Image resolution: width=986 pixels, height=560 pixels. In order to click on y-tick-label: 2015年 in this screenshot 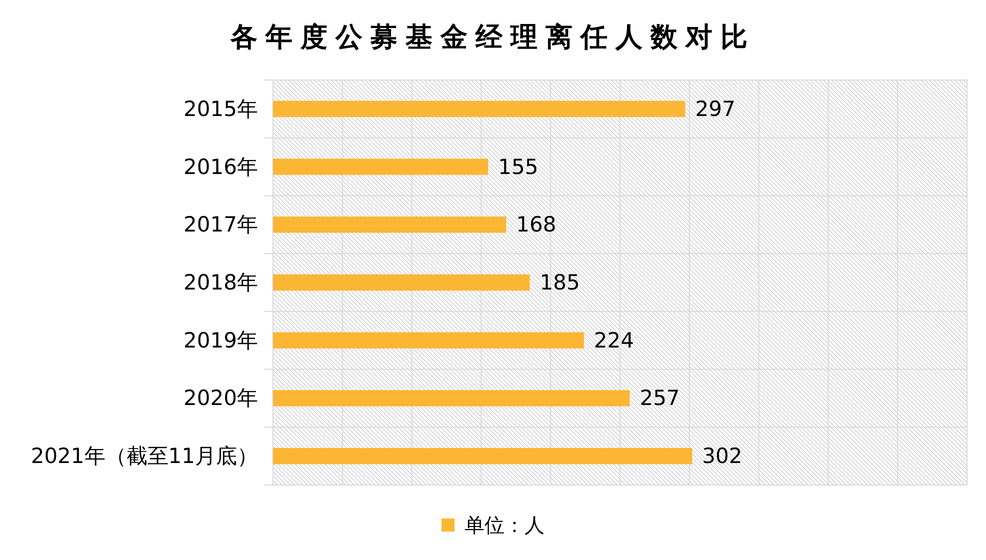, I will do `click(221, 108)`.